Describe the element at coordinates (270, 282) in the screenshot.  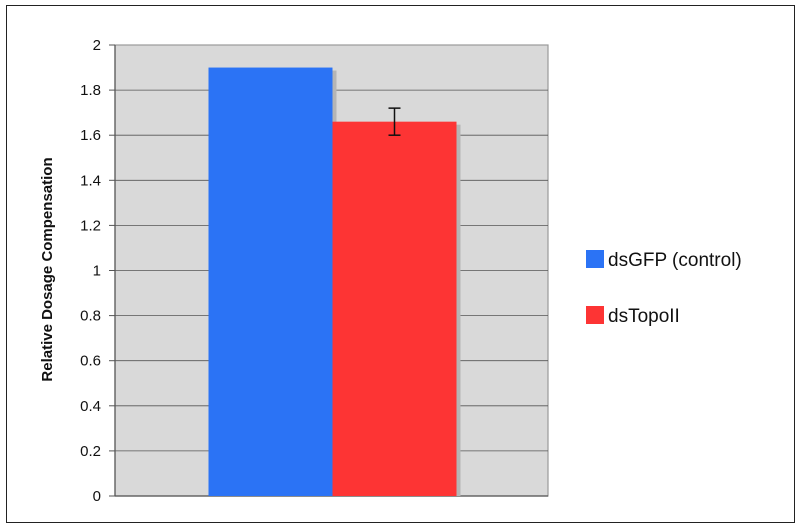
I see `bar-dsgfp-control` at that location.